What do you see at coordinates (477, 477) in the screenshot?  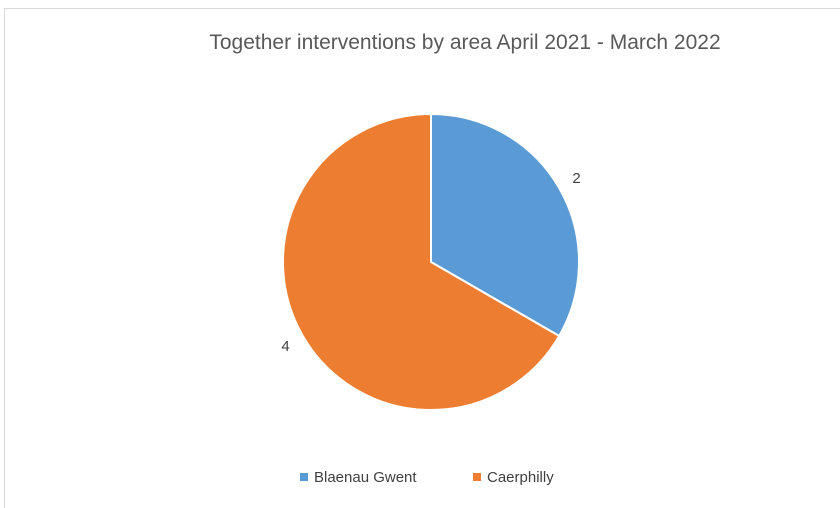 I see `legend-swatch-caerphilly` at bounding box center [477, 477].